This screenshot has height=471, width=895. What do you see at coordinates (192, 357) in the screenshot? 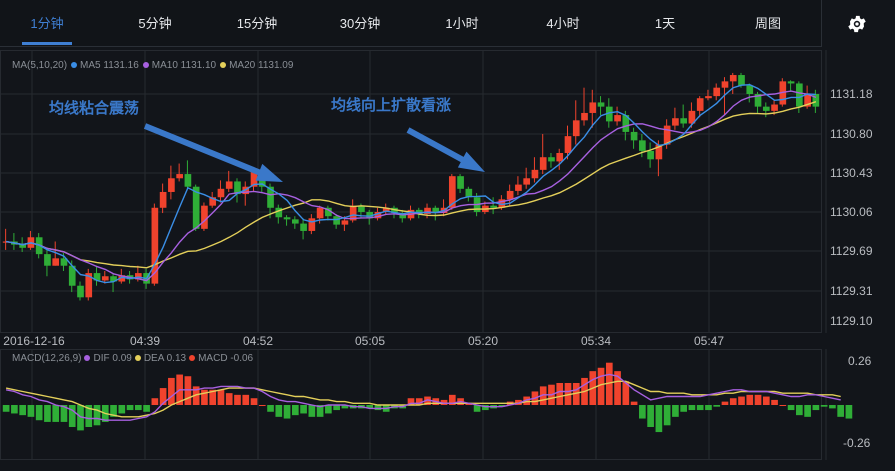
I see `macd-dot-icon` at bounding box center [192, 357].